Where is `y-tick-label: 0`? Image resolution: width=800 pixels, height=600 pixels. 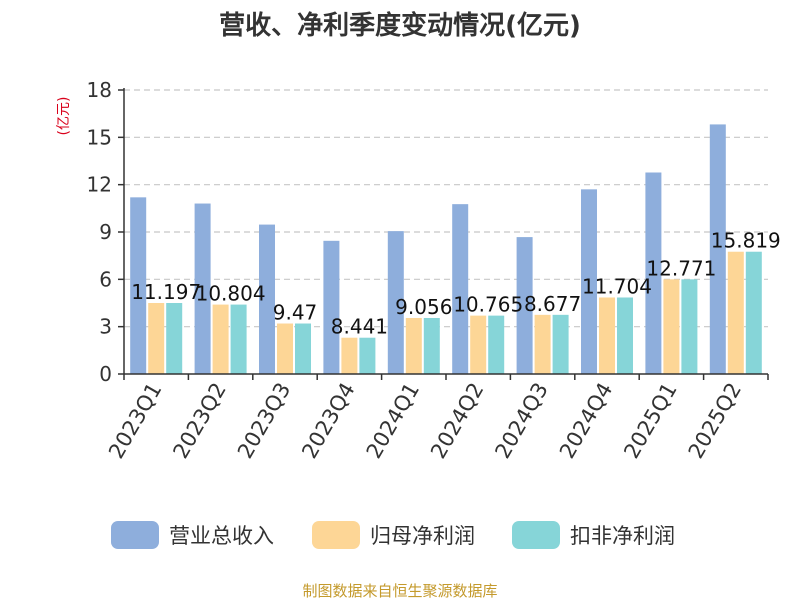 y-tick-label: 0 is located at coordinates (105, 374).